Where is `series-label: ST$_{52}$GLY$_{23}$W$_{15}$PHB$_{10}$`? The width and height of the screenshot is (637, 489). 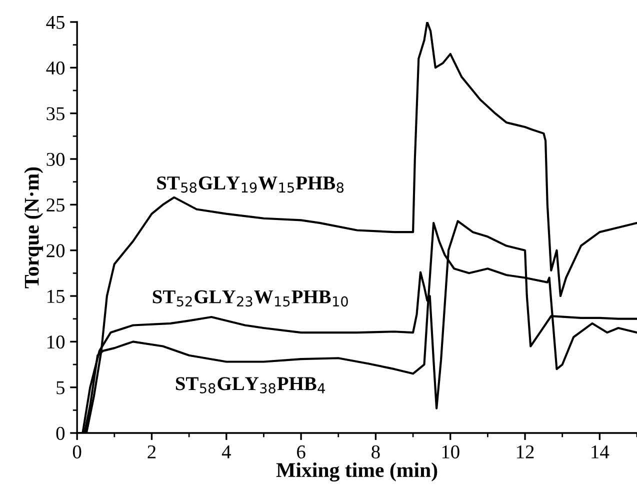 series-label: ST$_{52}$GLY$_{23}$W$_{15}$PHB$_{10}$ is located at coordinates (250, 298).